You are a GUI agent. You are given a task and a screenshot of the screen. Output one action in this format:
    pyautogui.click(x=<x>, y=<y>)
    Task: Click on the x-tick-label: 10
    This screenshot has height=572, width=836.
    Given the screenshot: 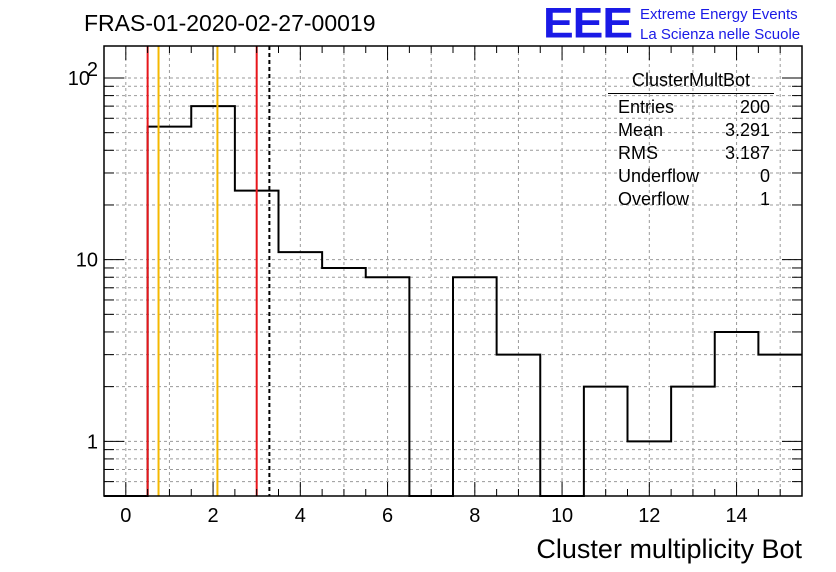 What is the action you would take?
    pyautogui.click(x=562, y=516)
    